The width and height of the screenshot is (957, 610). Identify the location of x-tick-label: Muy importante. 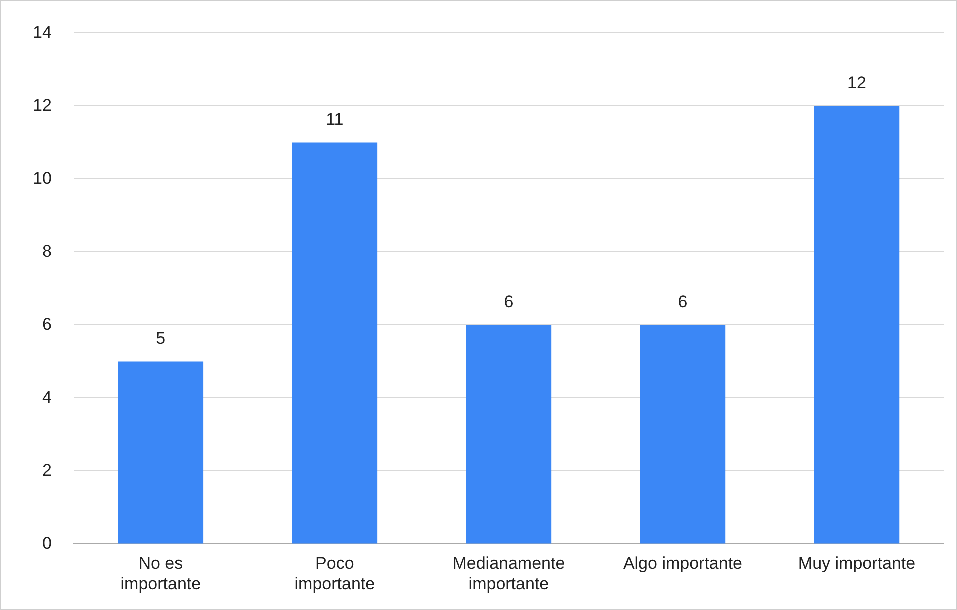
(857, 564).